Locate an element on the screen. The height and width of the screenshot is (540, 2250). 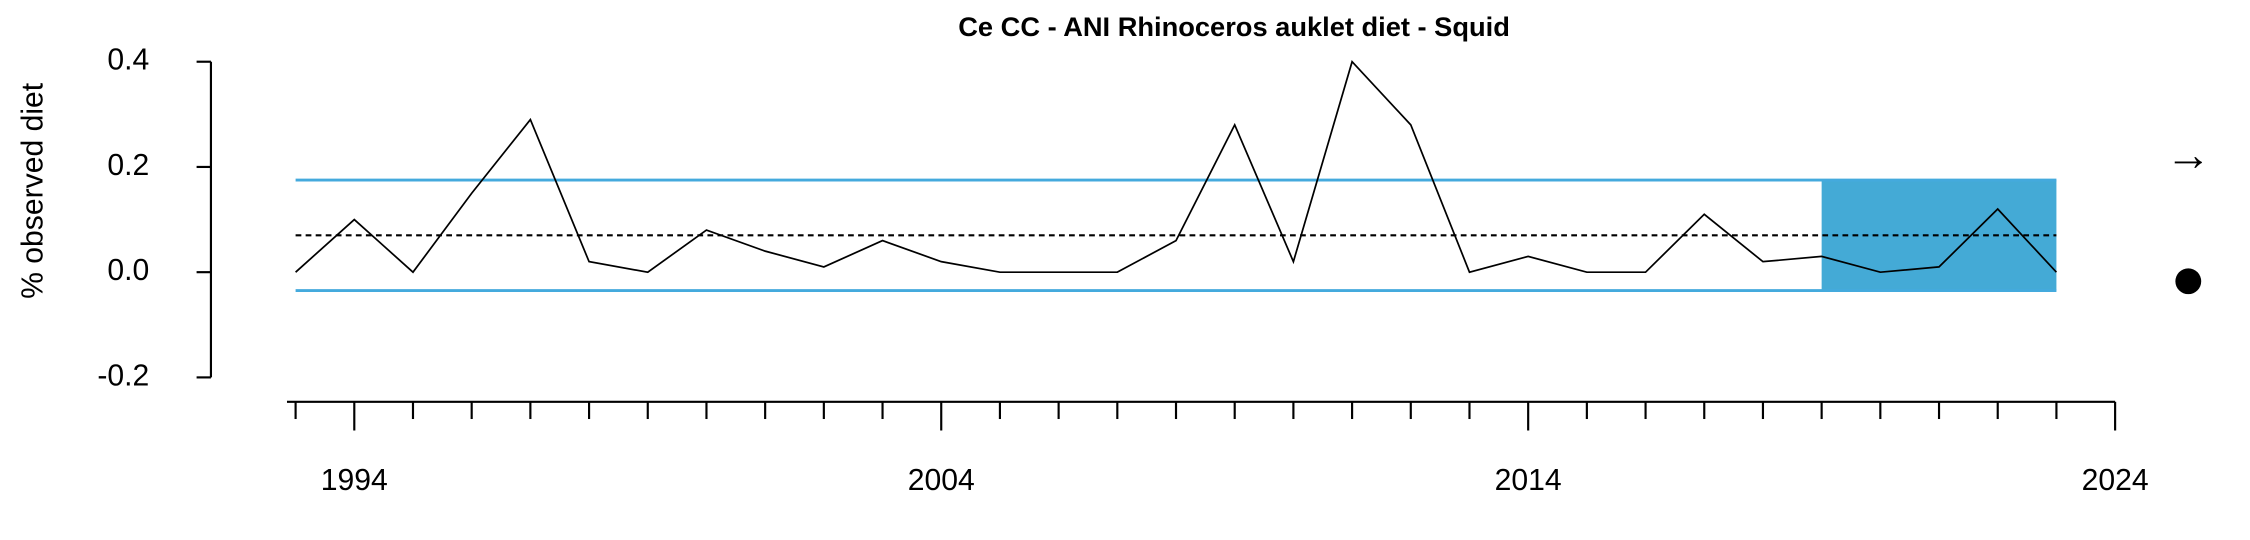
y-tick-label: -0.2 is located at coordinates (123, 375).